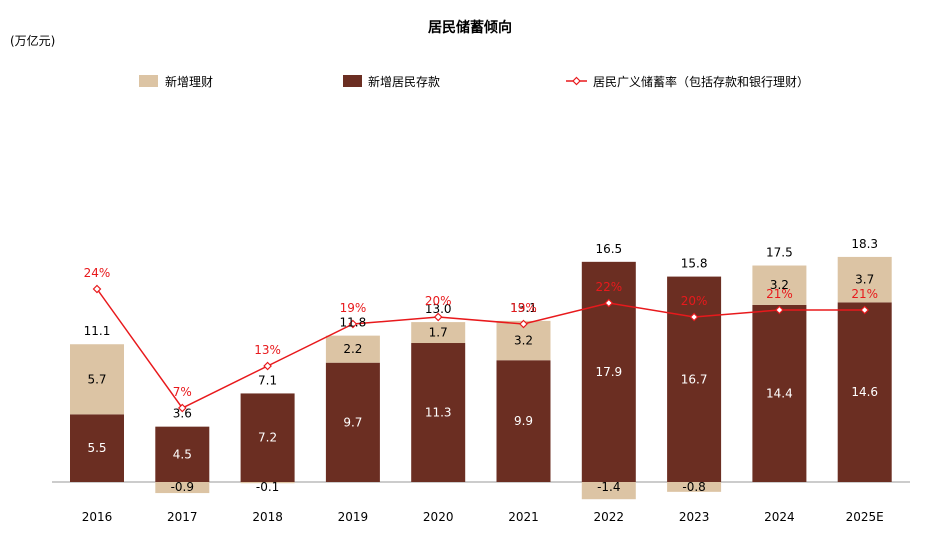  I want to click on rate-label-2022: 22%, so click(608, 287).